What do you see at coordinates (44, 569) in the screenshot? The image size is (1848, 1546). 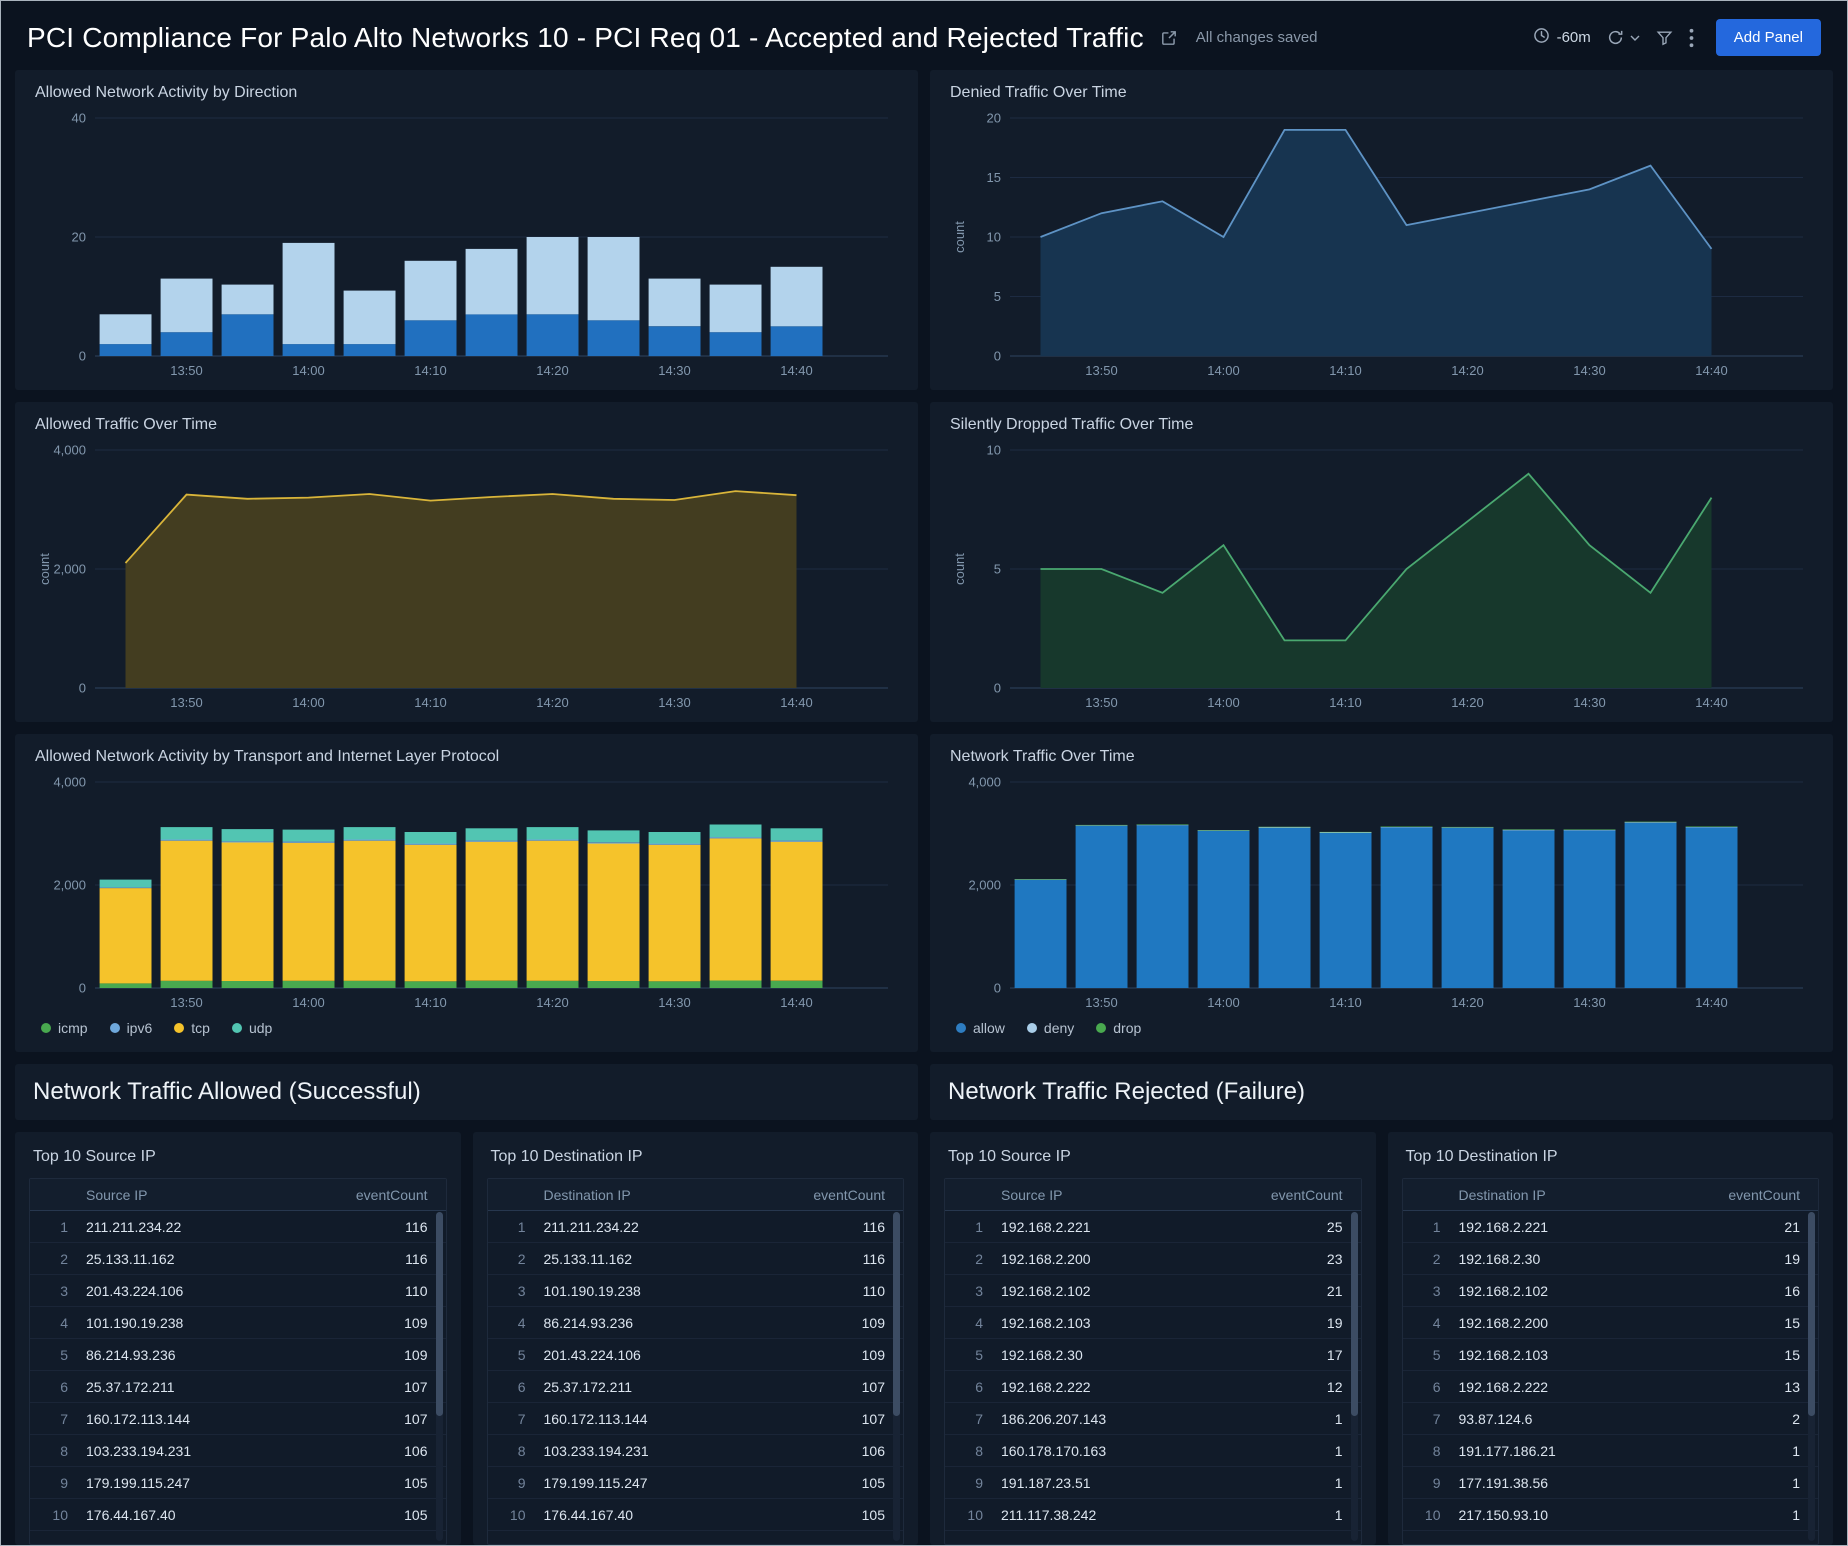 I see `svg-text: count` at bounding box center [44, 569].